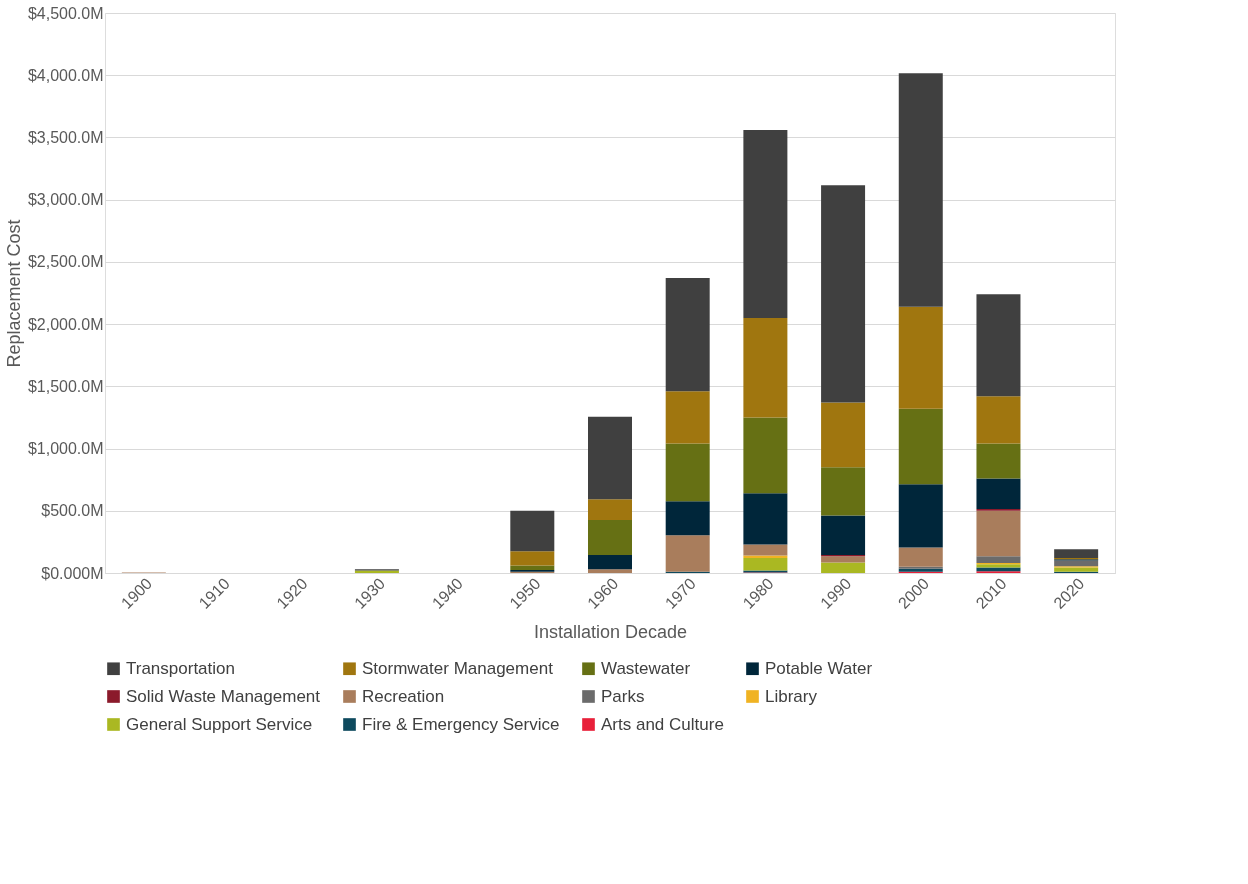 The image size is (1248, 884). Describe the element at coordinates (219, 724) in the screenshot. I see `legend-label: General Support Service` at that location.